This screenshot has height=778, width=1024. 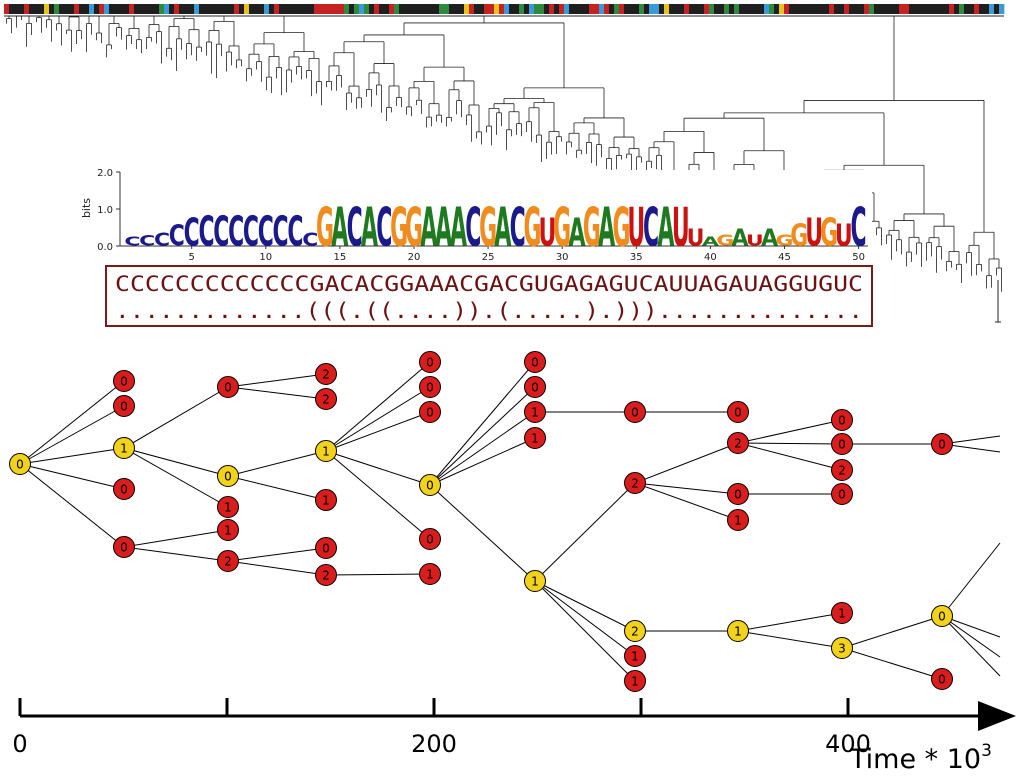 I want to click on logo-y-tick-label: 2.0, so click(x=105, y=173).